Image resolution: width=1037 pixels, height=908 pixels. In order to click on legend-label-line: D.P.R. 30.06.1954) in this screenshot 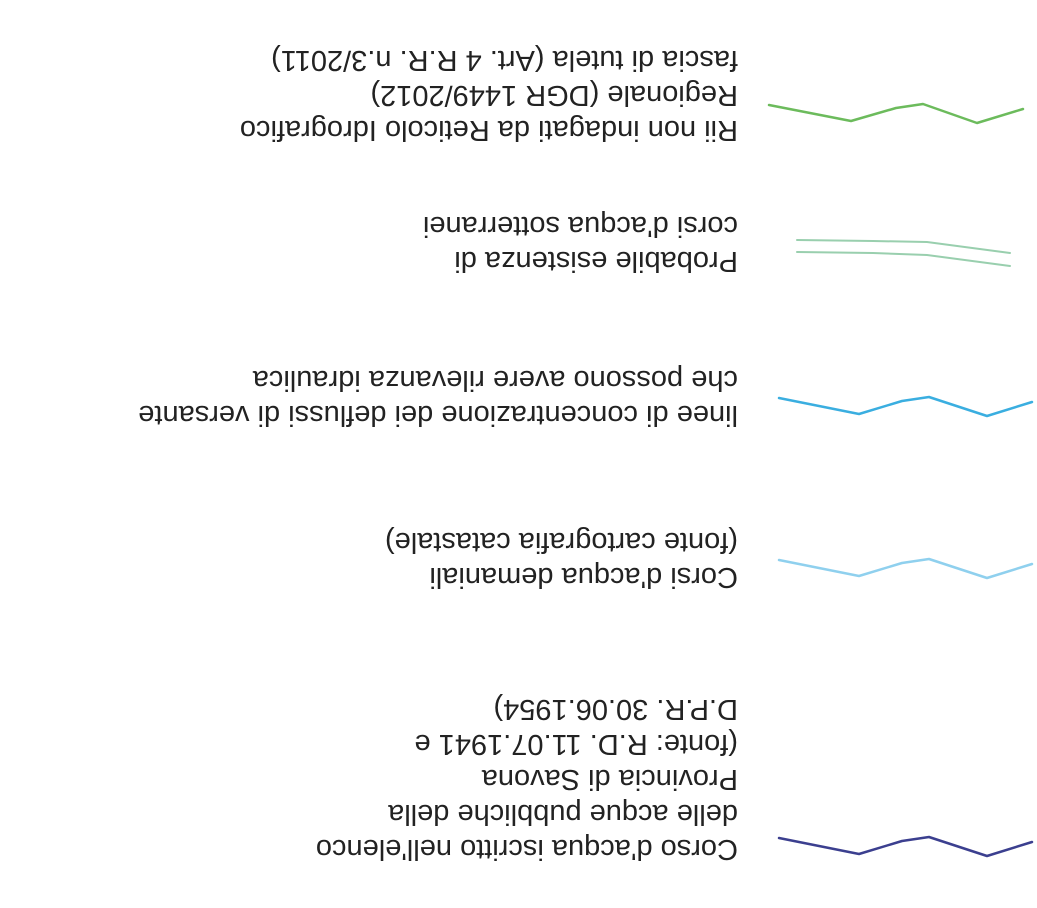, I will do `click(615, 709)`.